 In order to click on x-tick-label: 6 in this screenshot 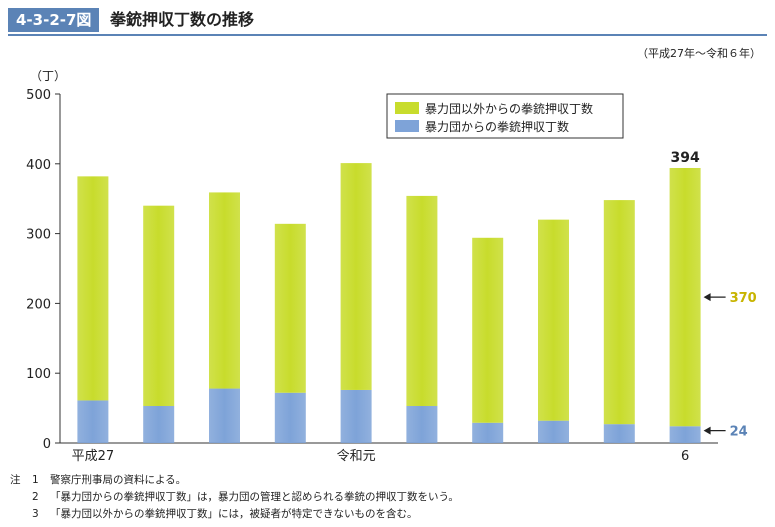, I will do `click(685, 456)`.